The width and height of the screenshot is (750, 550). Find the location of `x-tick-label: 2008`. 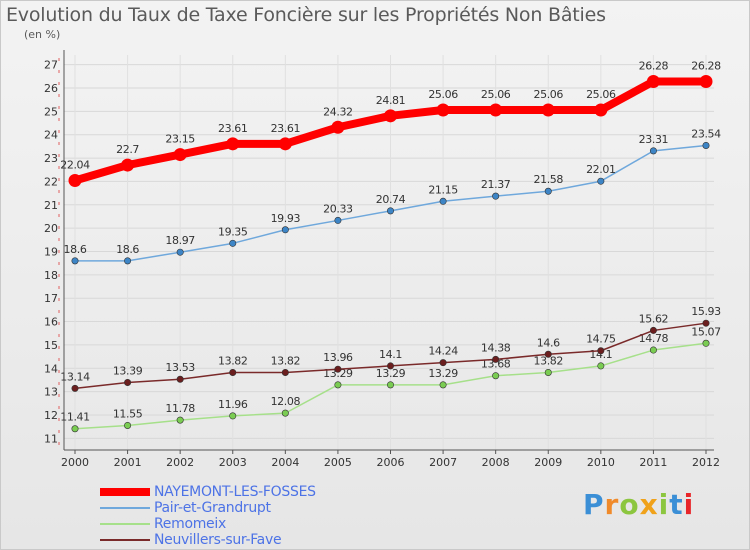

x-tick-label: 2008 is located at coordinates (496, 462).